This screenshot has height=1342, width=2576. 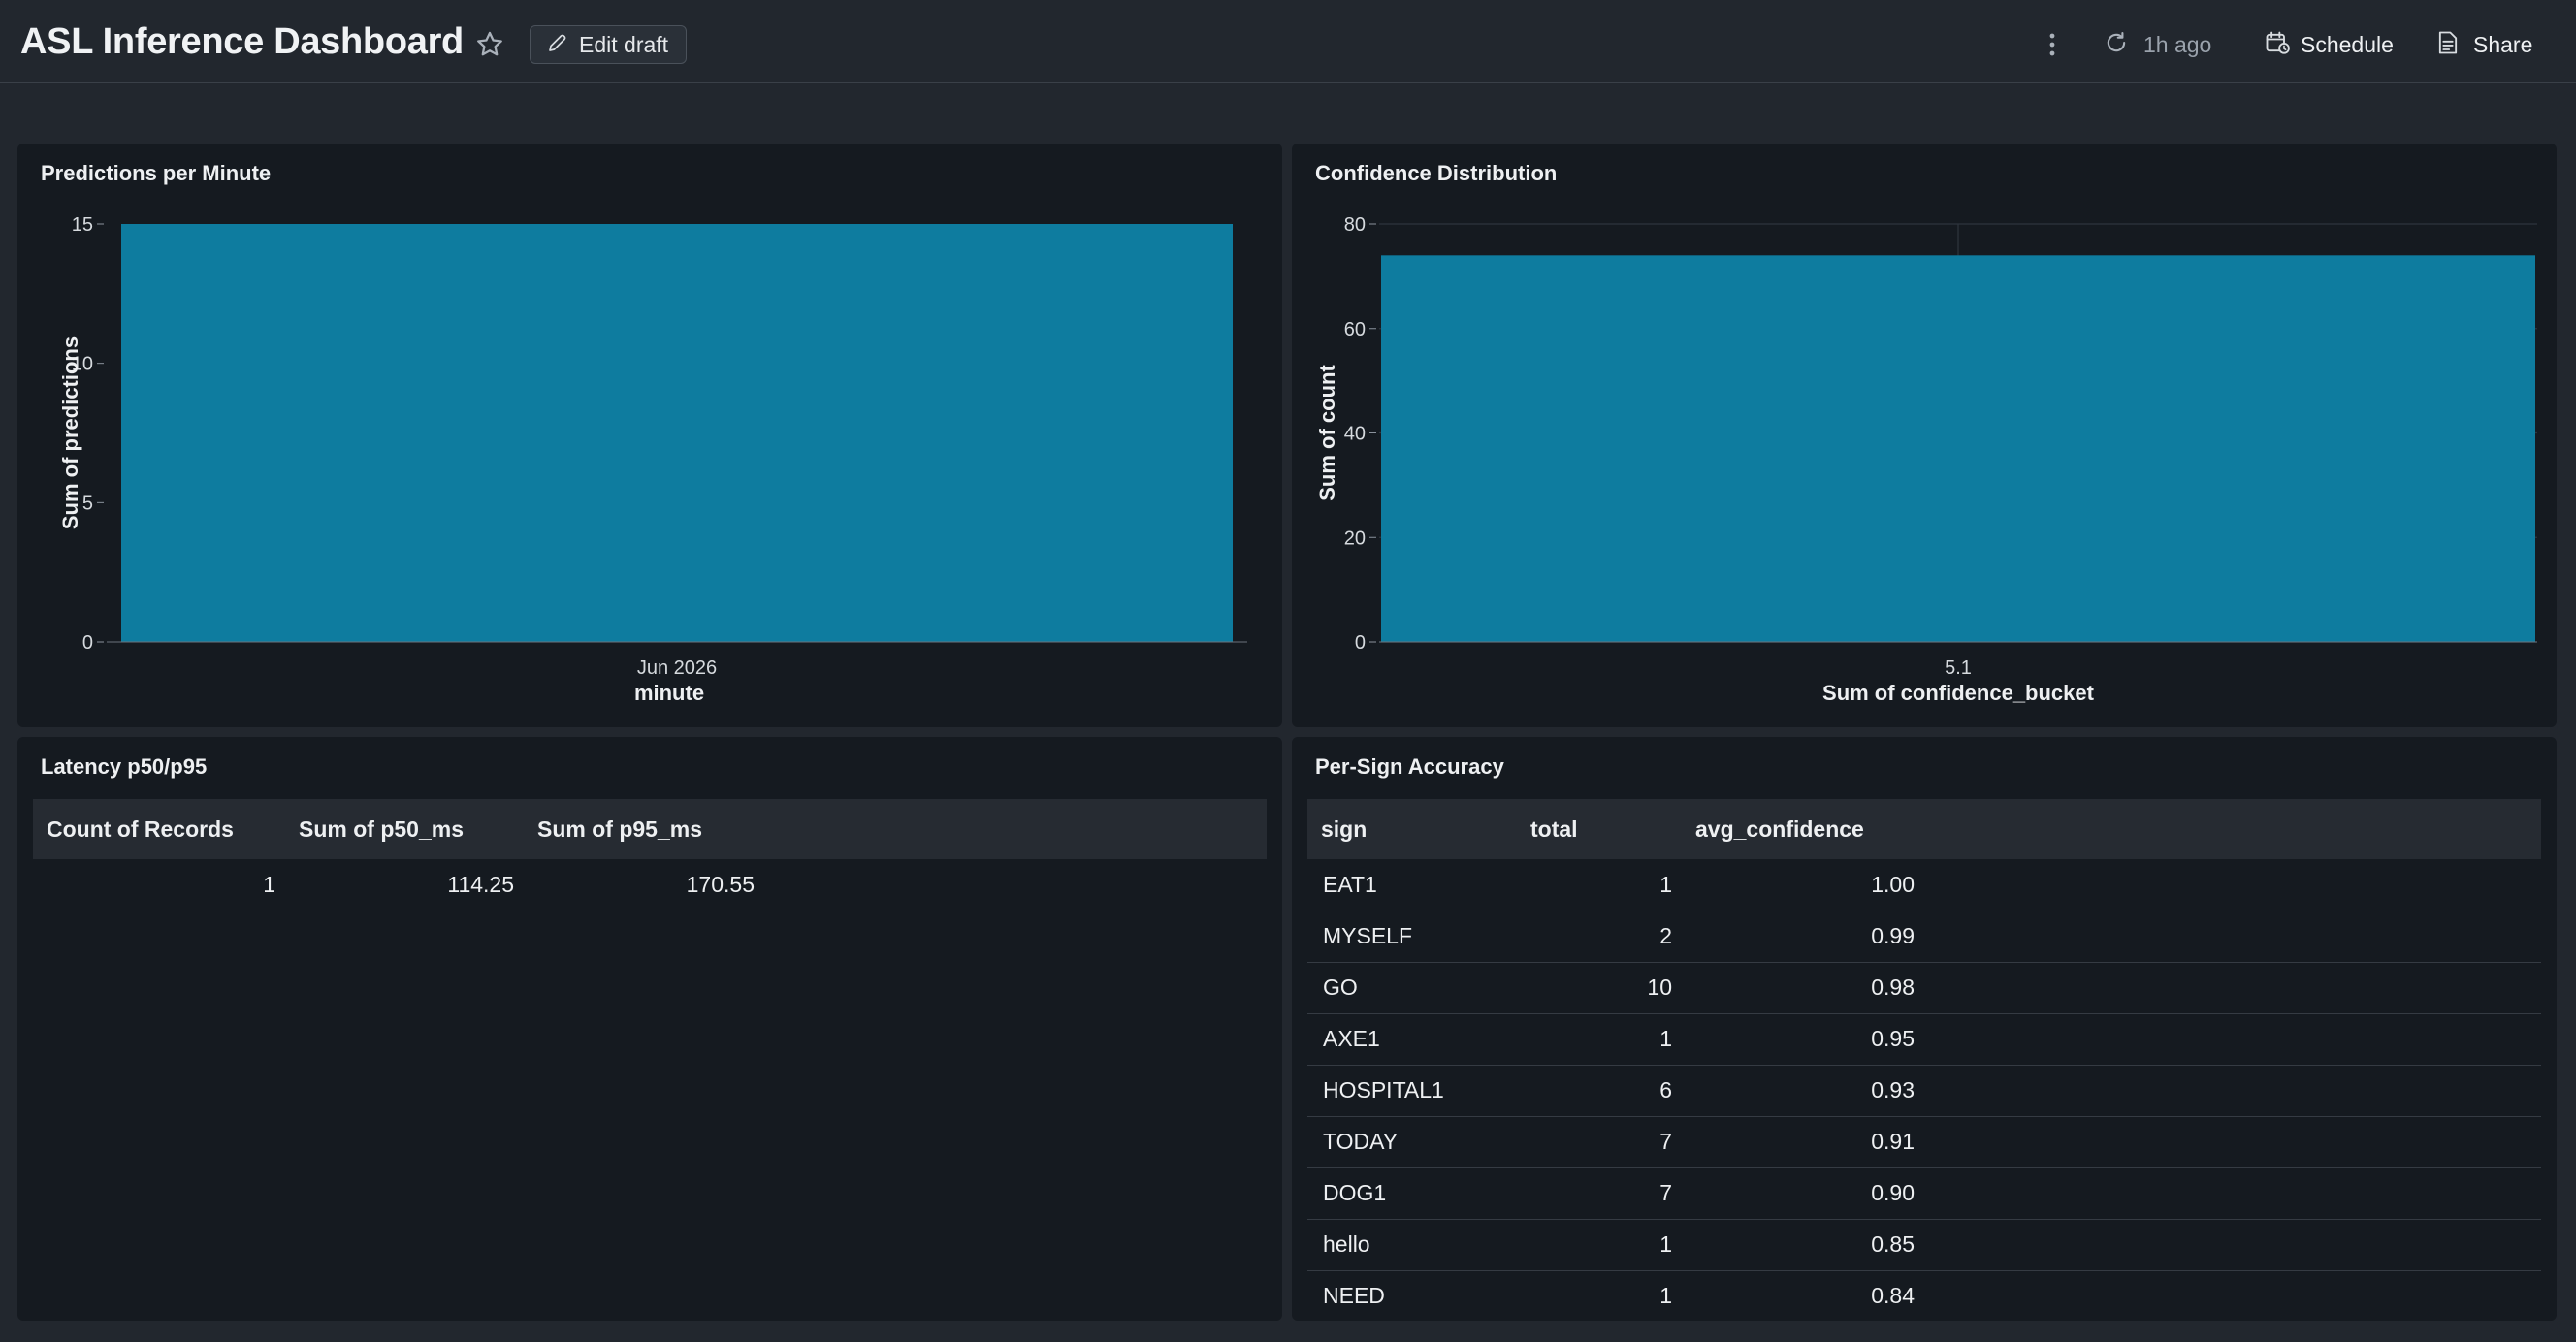 I want to click on avg-confidence-cell: 0.90, so click(x=1803, y=1193).